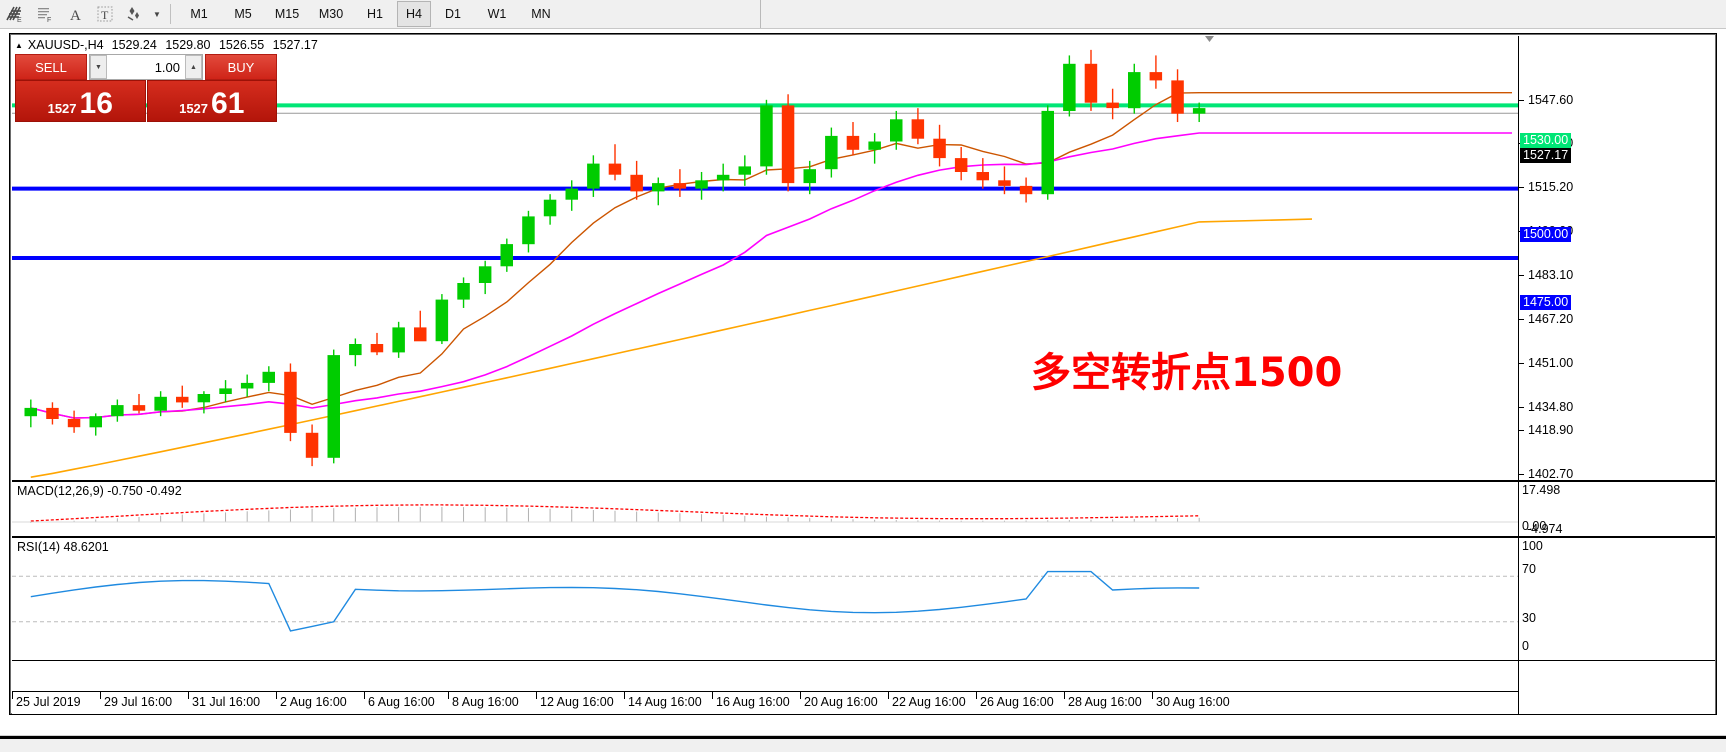  Describe the element at coordinates (75, 14) in the screenshot. I see `text-icon: A` at that location.